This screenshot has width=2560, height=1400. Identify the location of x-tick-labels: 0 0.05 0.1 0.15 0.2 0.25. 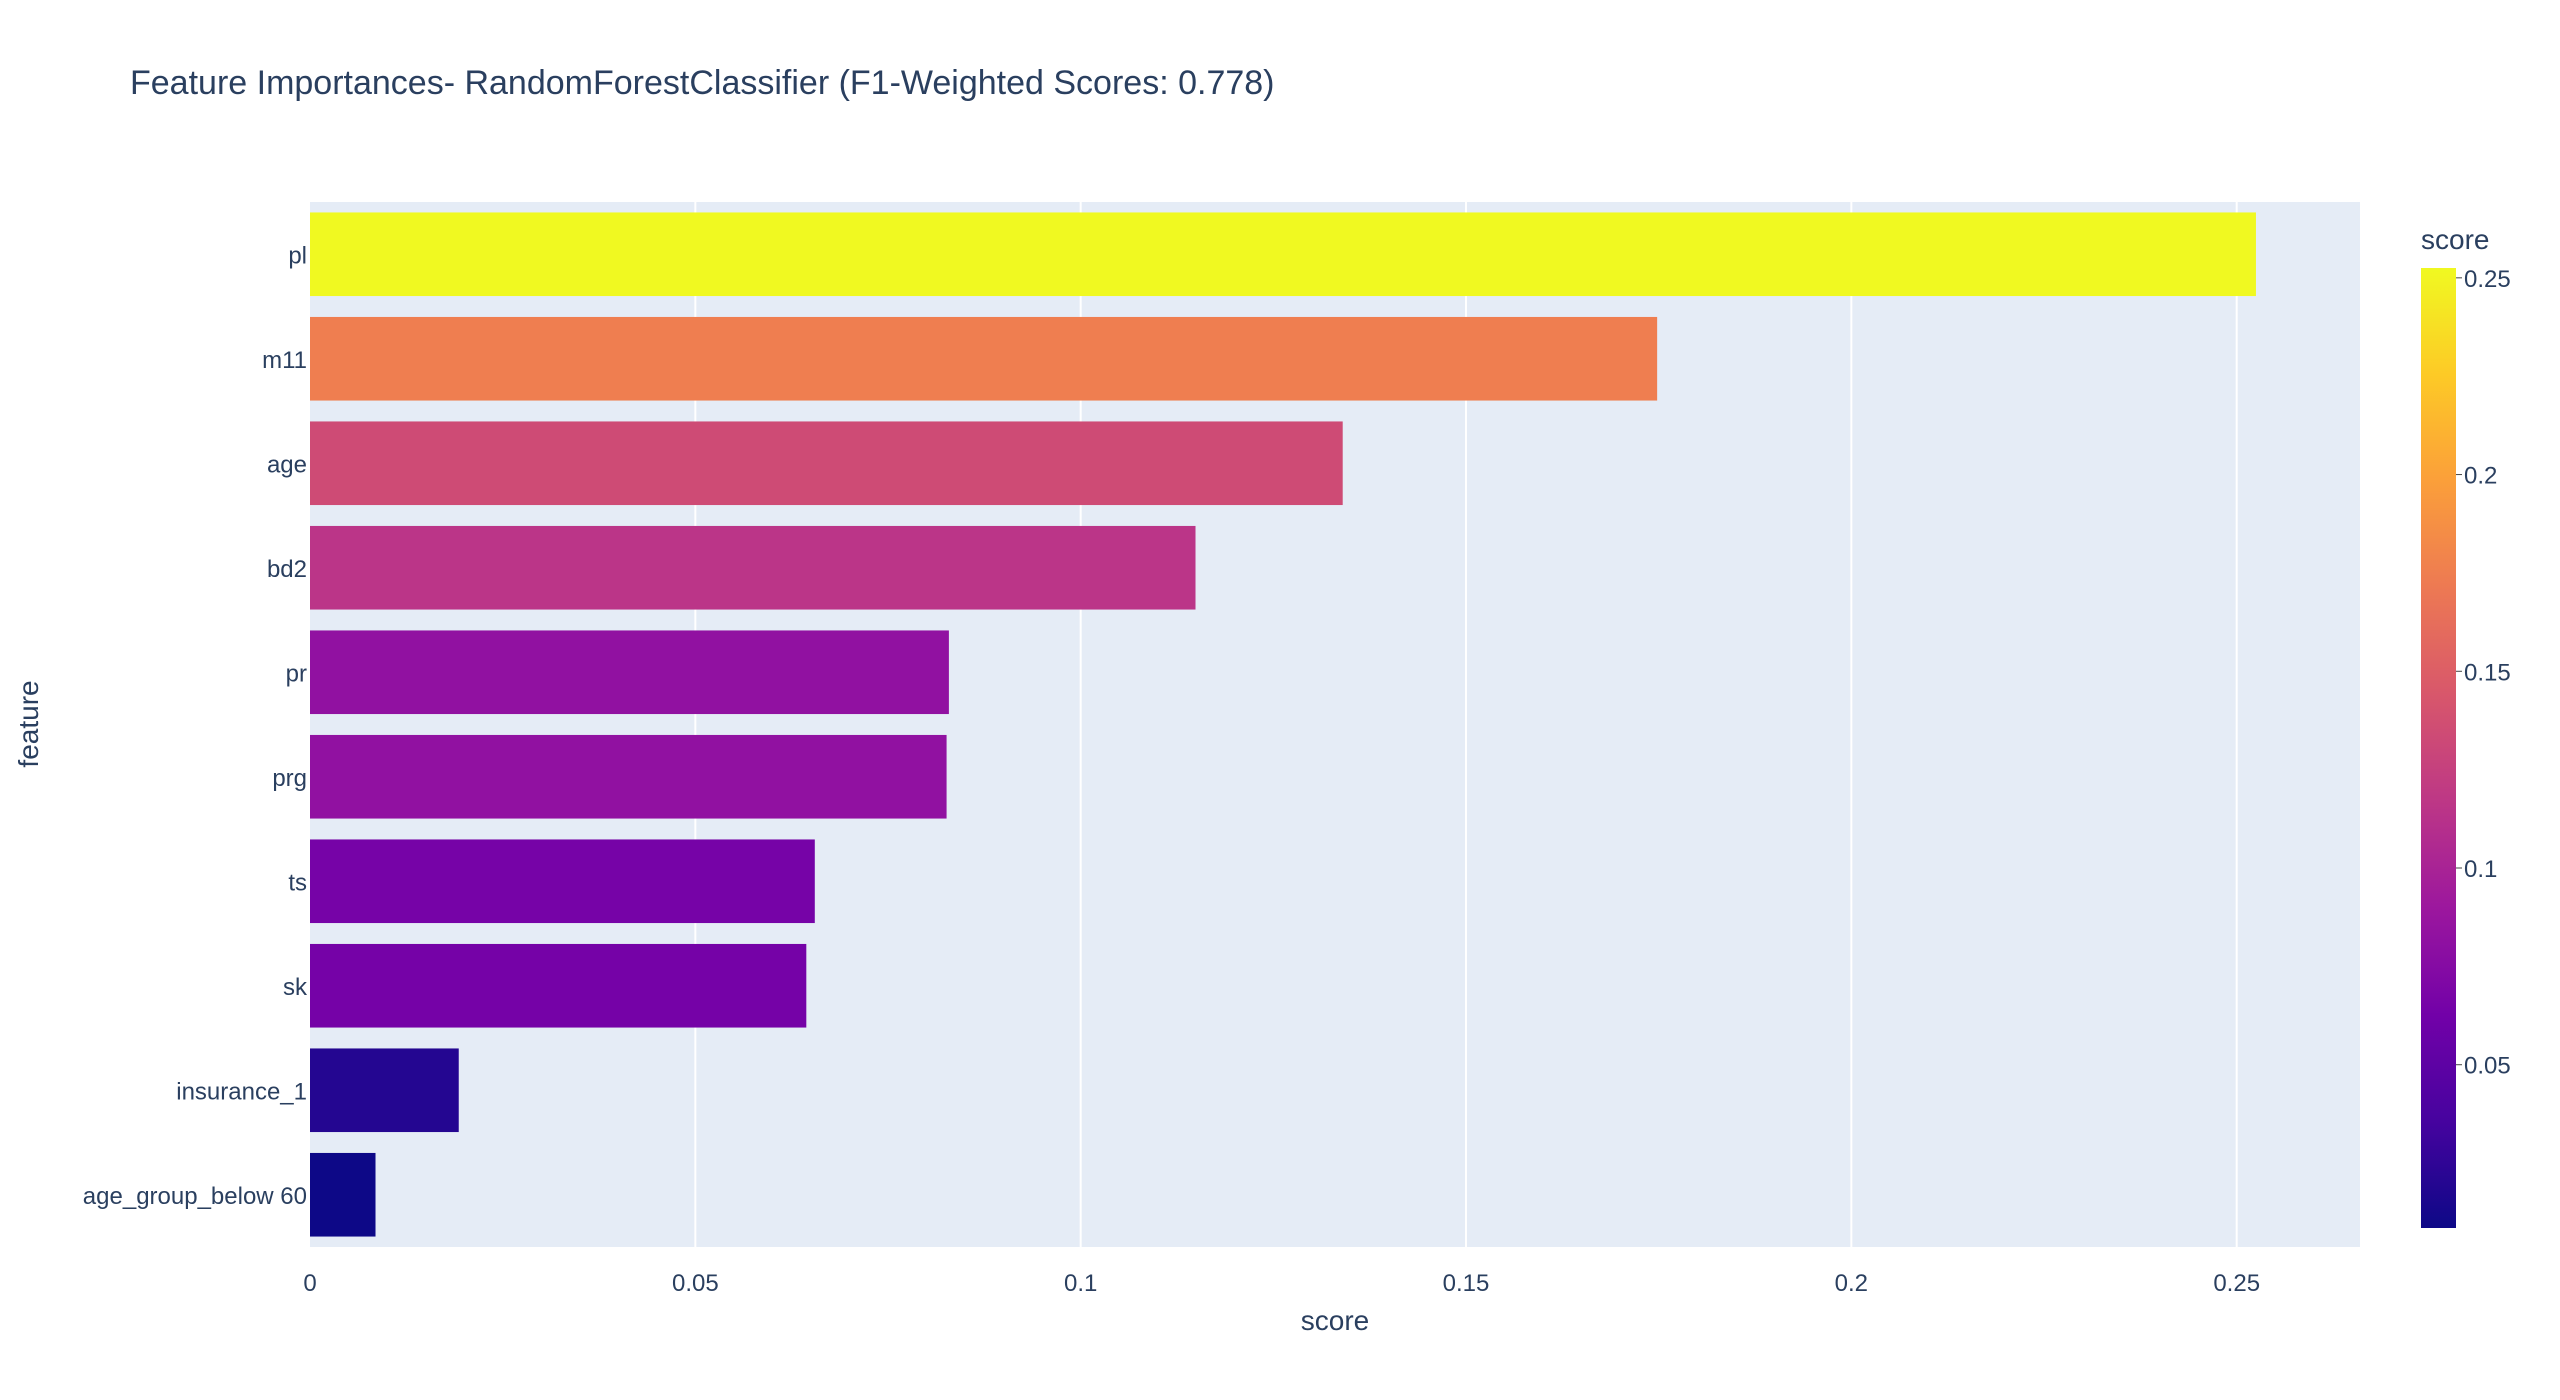
(1281, 1283).